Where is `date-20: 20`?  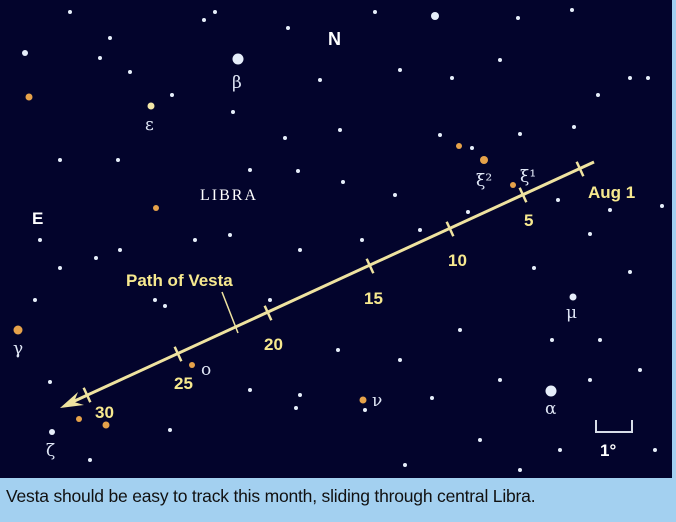
date-20: 20 is located at coordinates (273, 344).